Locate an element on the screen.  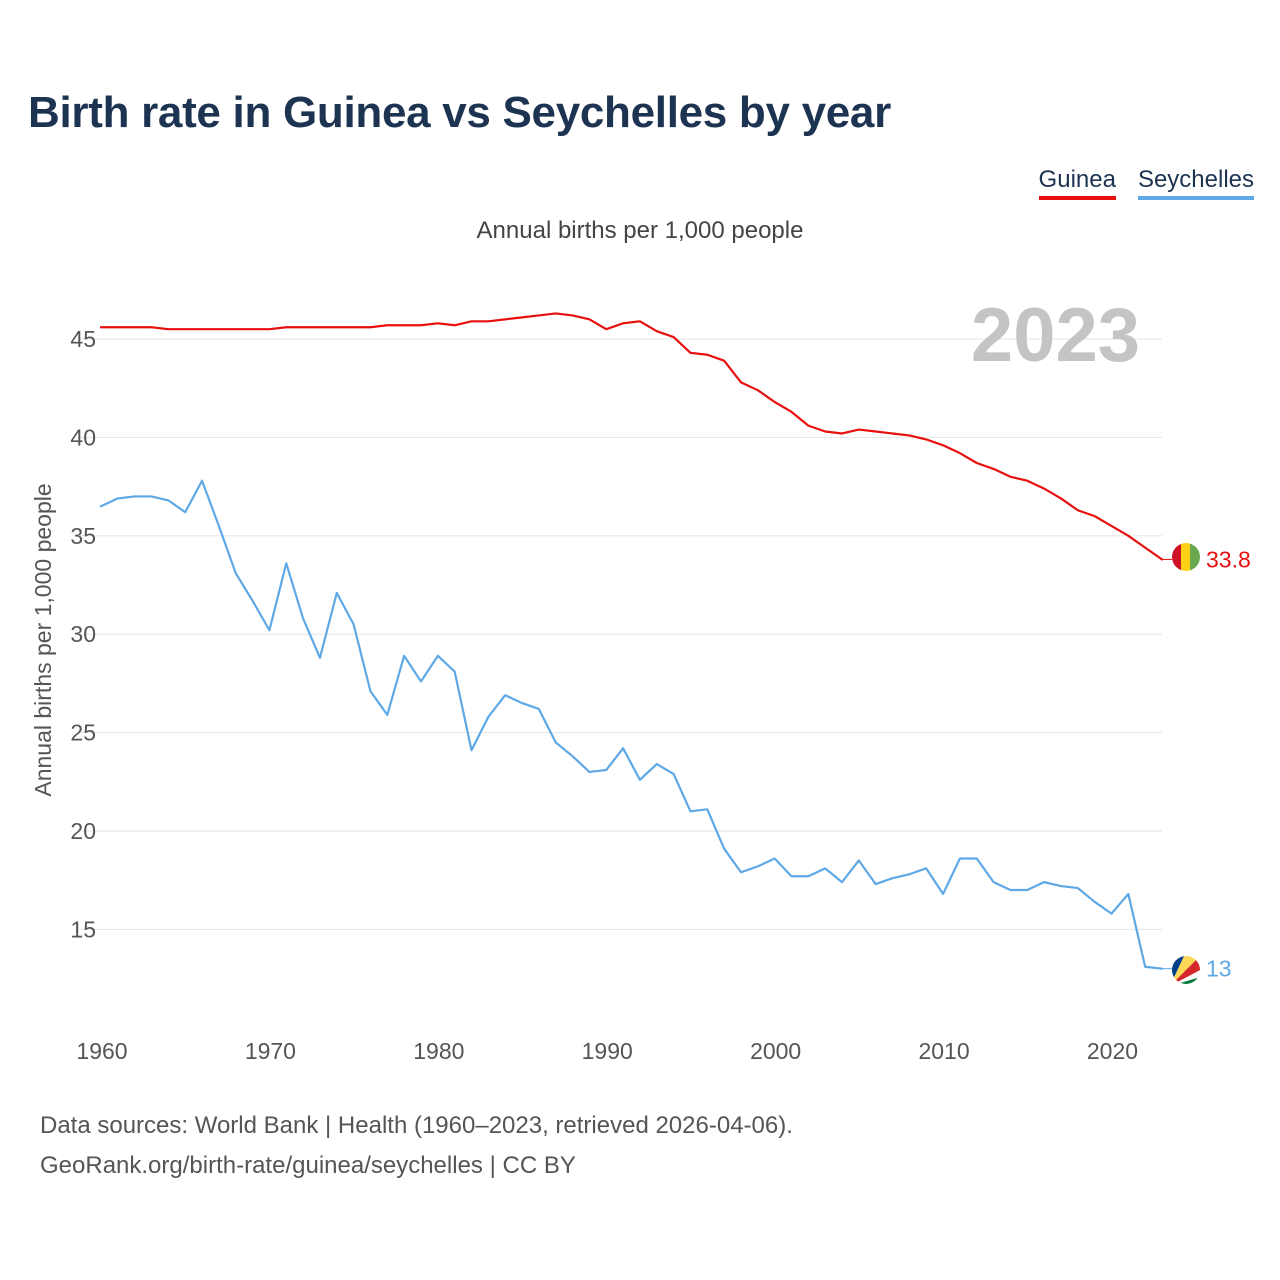
y-tick-label: 30 is located at coordinates (83, 634).